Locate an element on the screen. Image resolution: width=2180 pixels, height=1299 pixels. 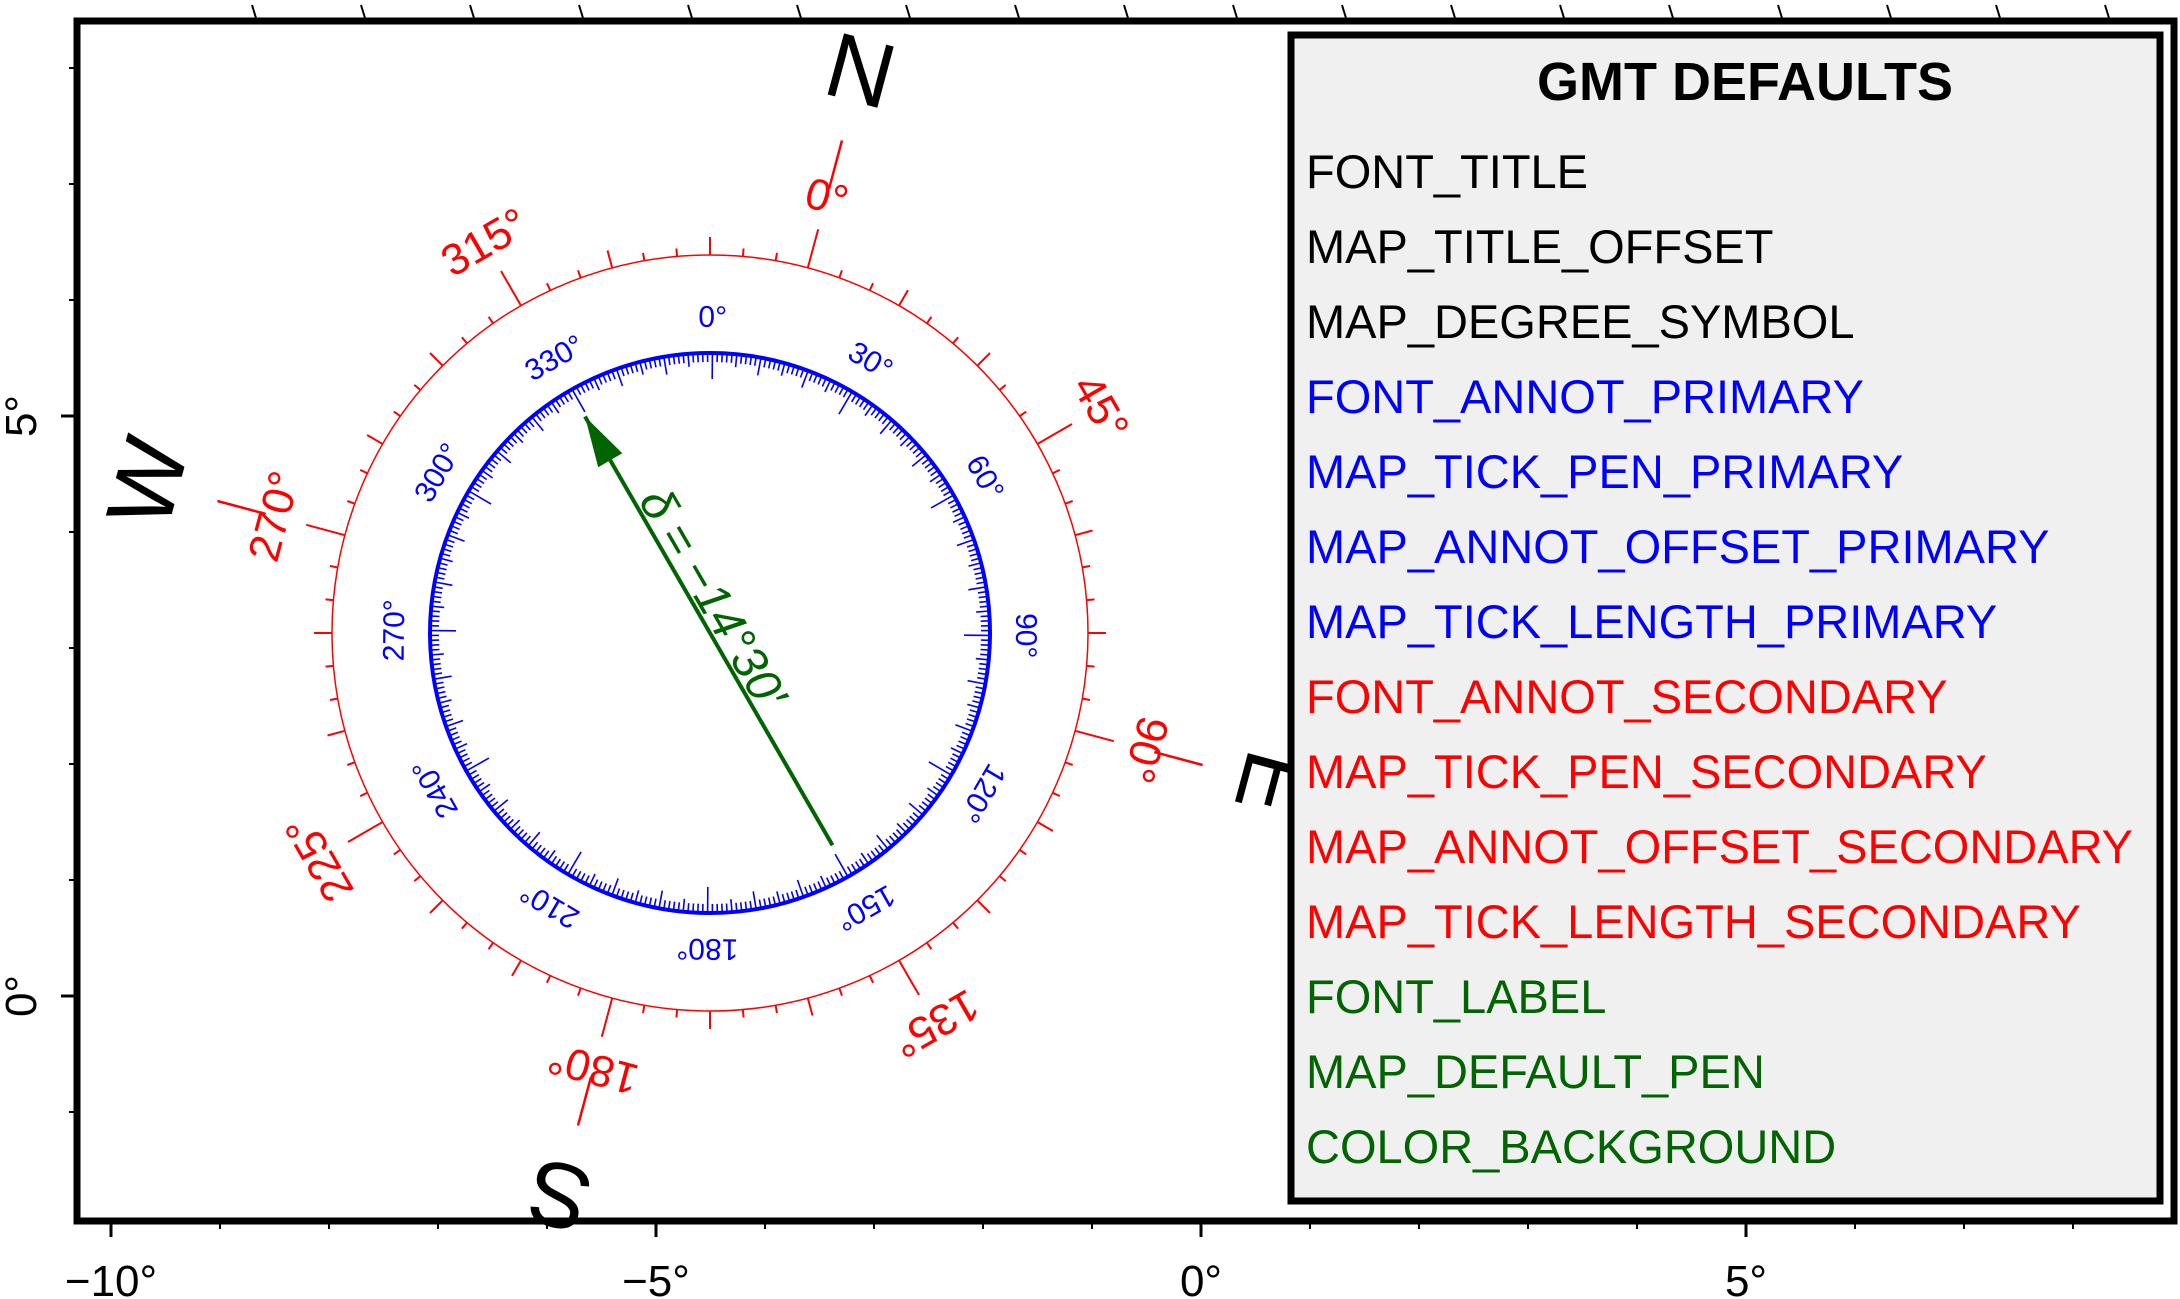
north-tick is located at coordinates (835, 165).